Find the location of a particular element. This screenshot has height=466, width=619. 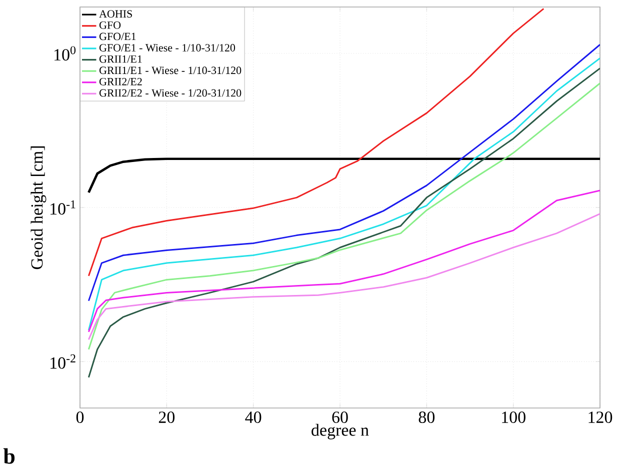

legend-label: GFO/E1 is located at coordinates (117, 36).